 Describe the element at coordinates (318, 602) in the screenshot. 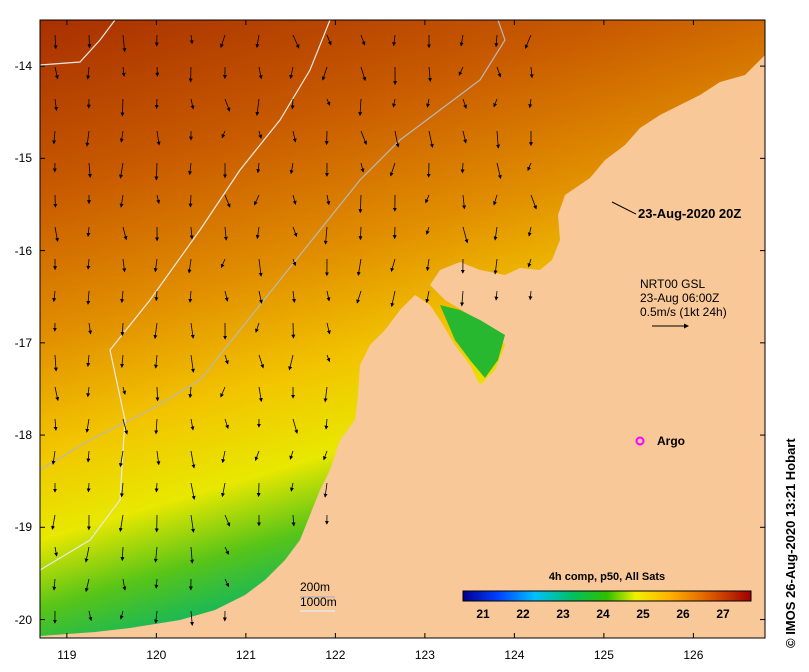

I see `legend-1000m-label: 1000m` at that location.